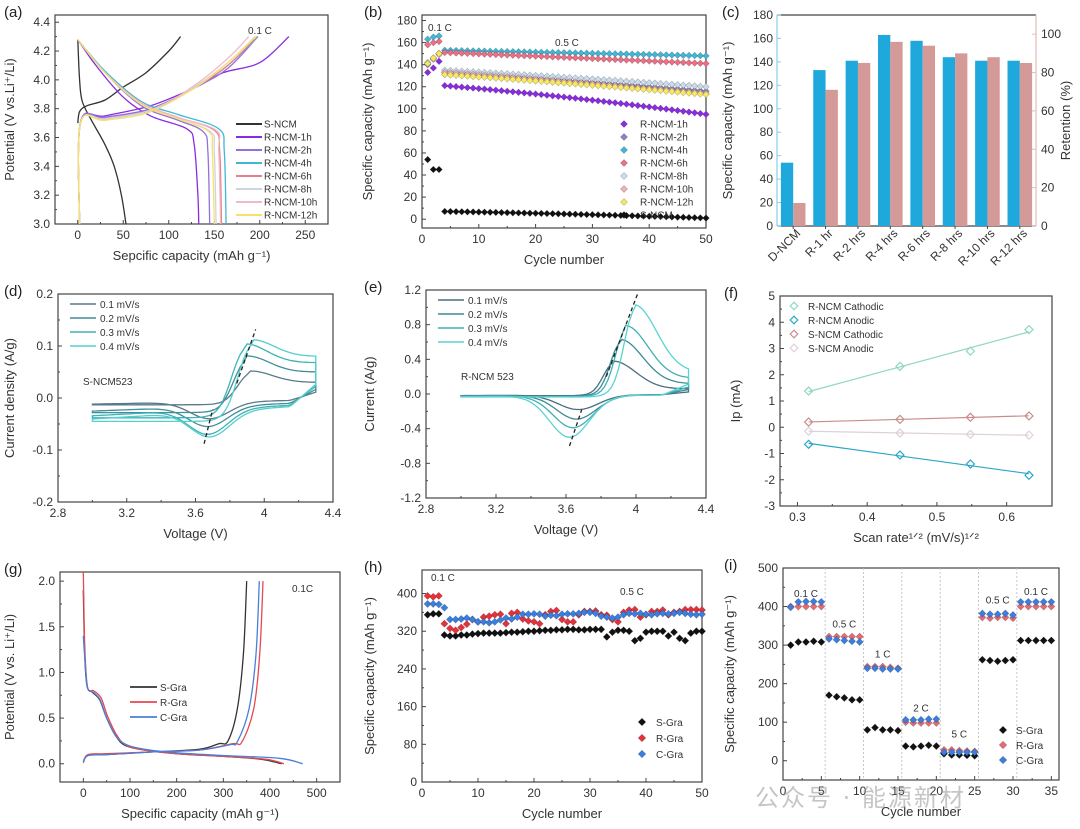 The image size is (1080, 829). Describe the element at coordinates (669, 723) in the screenshot. I see `legend-label: S-Gra` at that location.